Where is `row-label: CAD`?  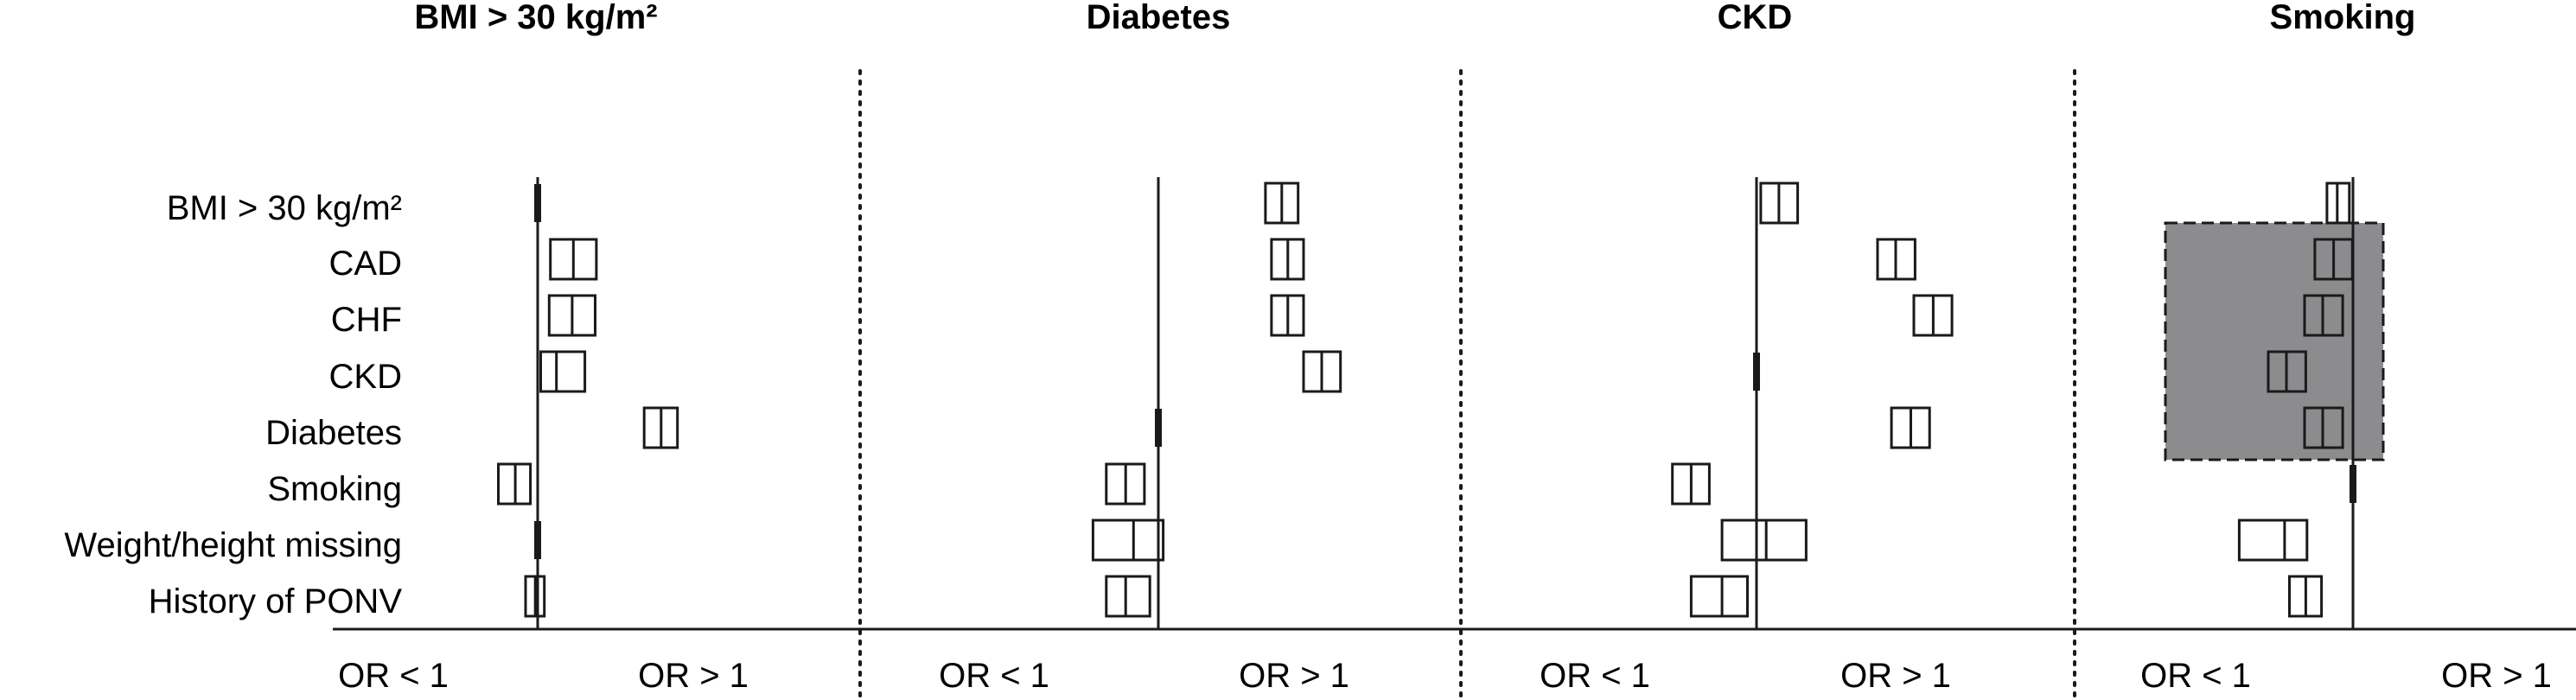
row-label: CAD is located at coordinates (365, 264).